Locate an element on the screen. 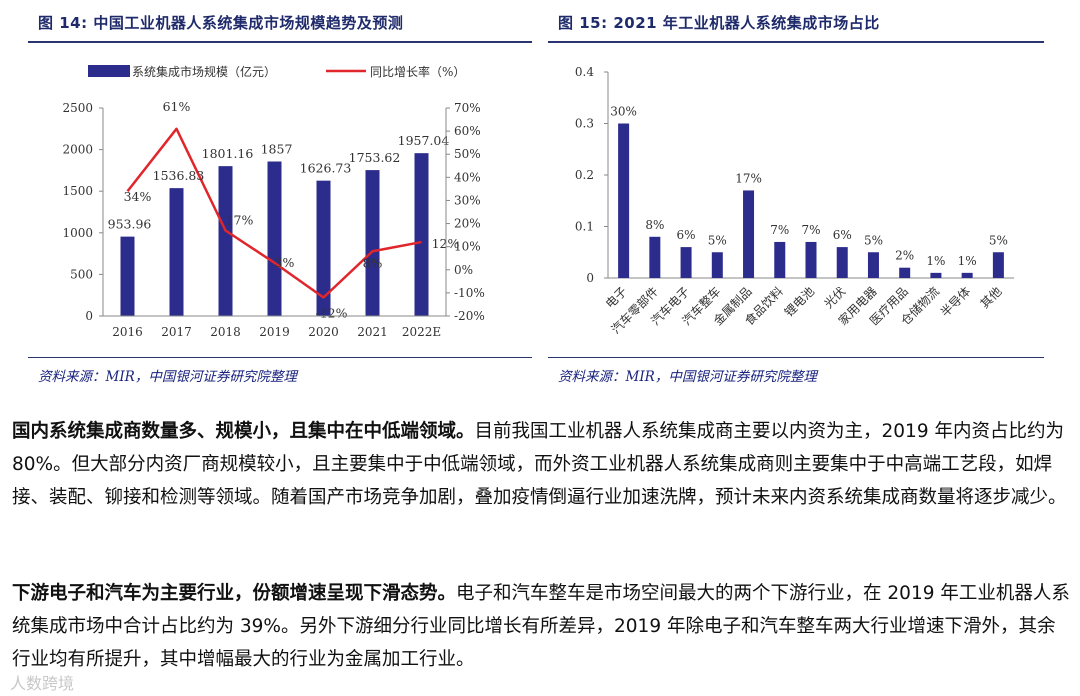  category-label: 光伏 is located at coordinates (834, 297).